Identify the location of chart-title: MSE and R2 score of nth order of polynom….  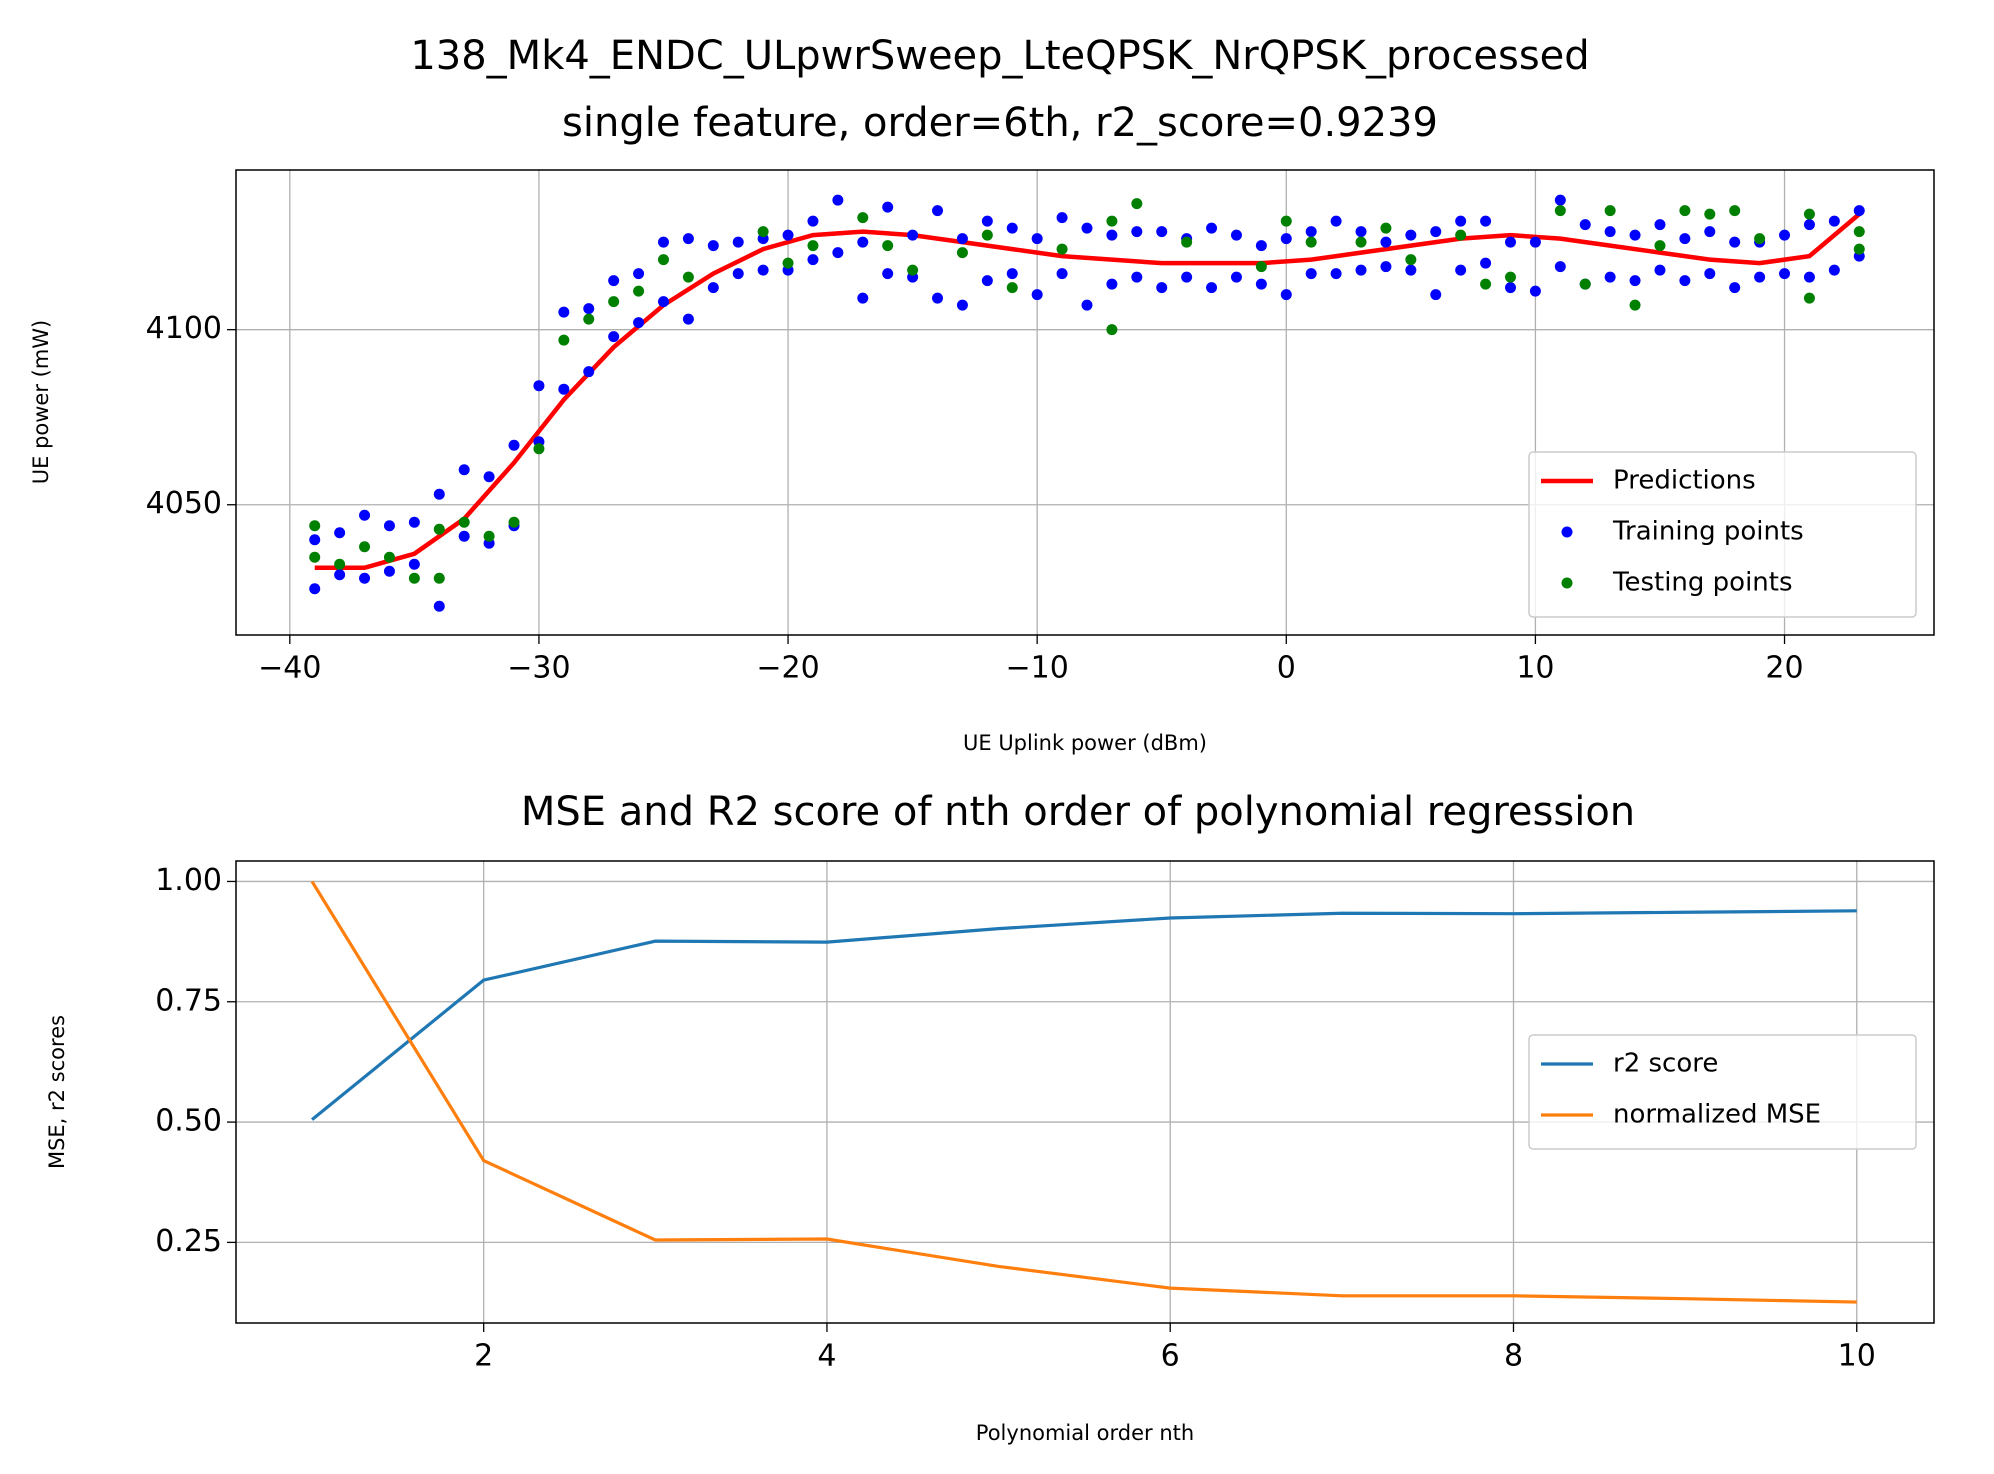
(1078, 812).